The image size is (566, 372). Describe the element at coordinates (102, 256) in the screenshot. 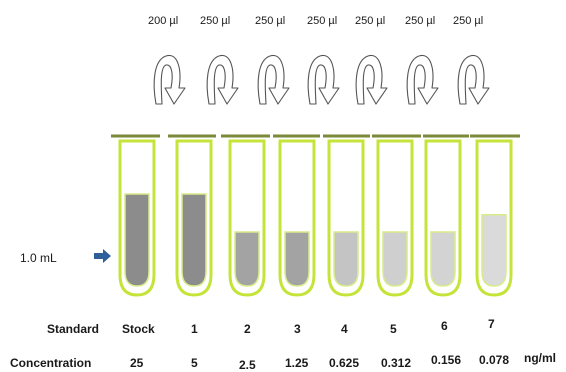

I see `volume-marker-arrow-icon` at that location.